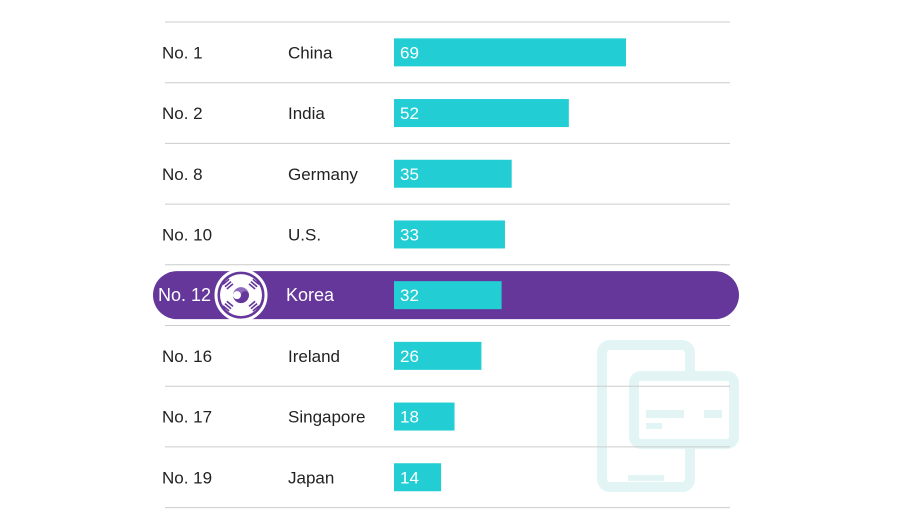  Describe the element at coordinates (323, 174) in the screenshot. I see `country-label: Germany` at that location.